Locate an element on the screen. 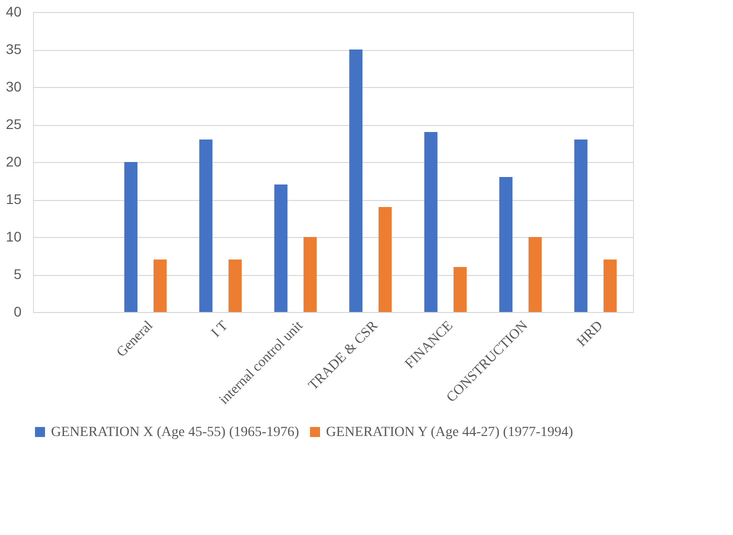  y-tick-label: 0 is located at coordinates (18, 312).